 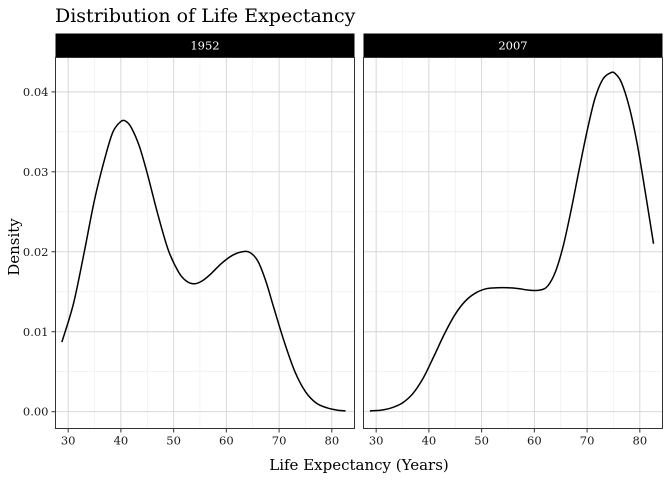 I want to click on y-tick-label: 0.00, so click(x=36, y=412).